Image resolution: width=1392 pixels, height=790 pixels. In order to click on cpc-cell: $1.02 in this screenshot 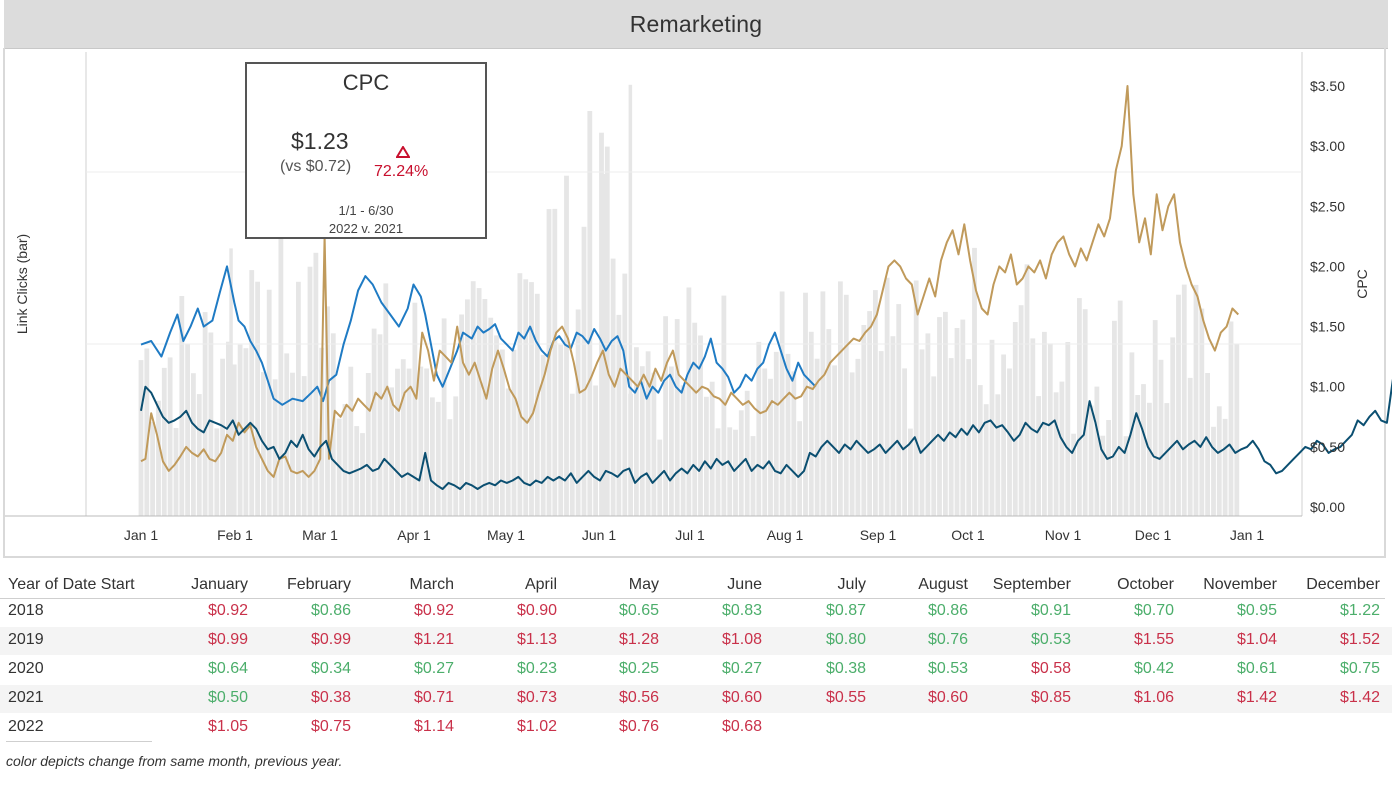, I will do `click(536, 726)`.